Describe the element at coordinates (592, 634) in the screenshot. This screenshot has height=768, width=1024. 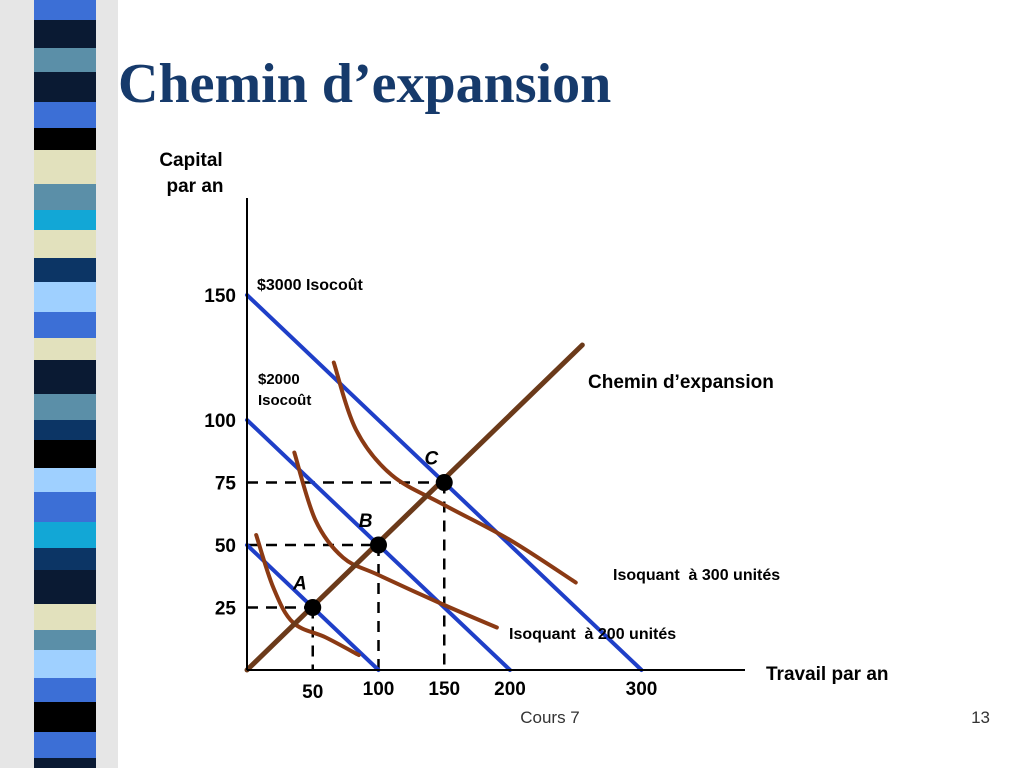
I see `isoquant-200-label: Isoquant à 200 unités` at that location.